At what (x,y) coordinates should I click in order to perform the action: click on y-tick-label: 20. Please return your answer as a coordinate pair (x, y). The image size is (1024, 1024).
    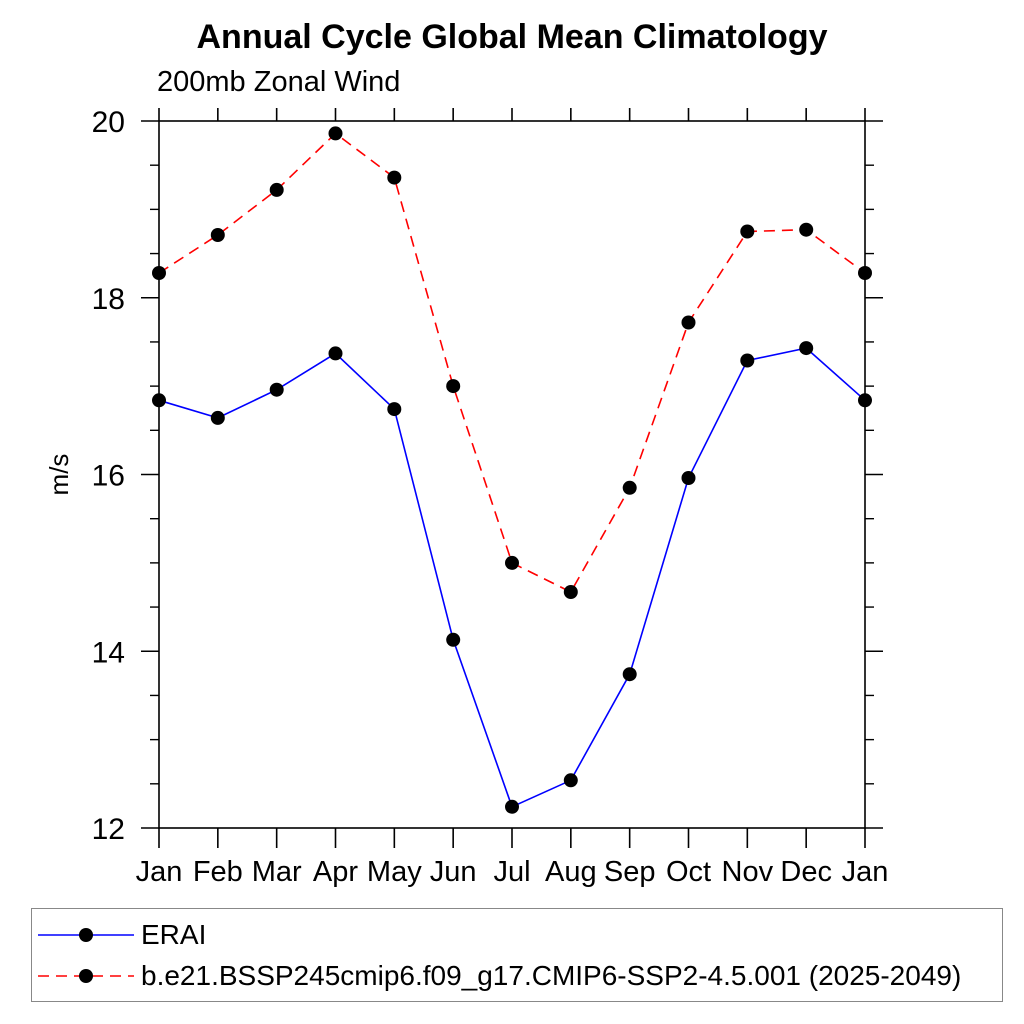
    Looking at the image, I should click on (108, 122).